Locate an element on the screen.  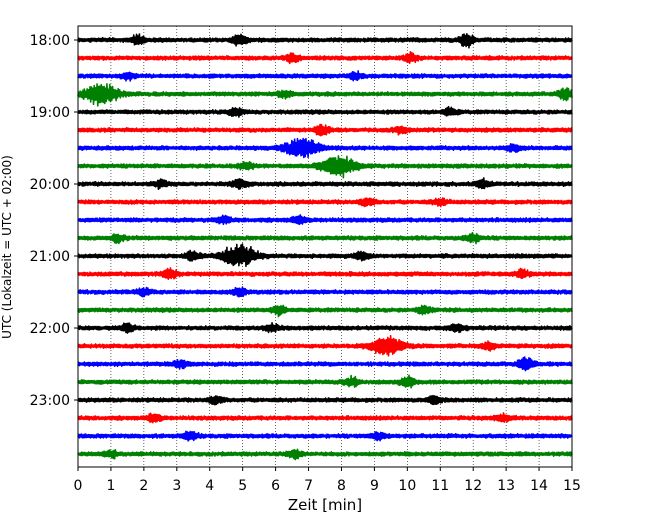
x-tick-label-10: 10 is located at coordinates (407, 486).